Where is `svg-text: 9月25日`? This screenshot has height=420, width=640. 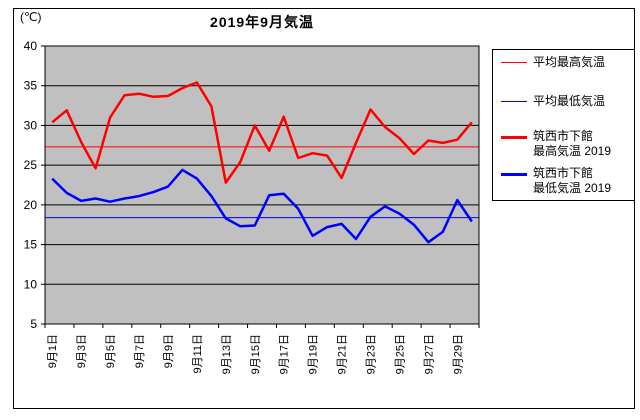 svg-text: 9月25日 is located at coordinates (400, 354).